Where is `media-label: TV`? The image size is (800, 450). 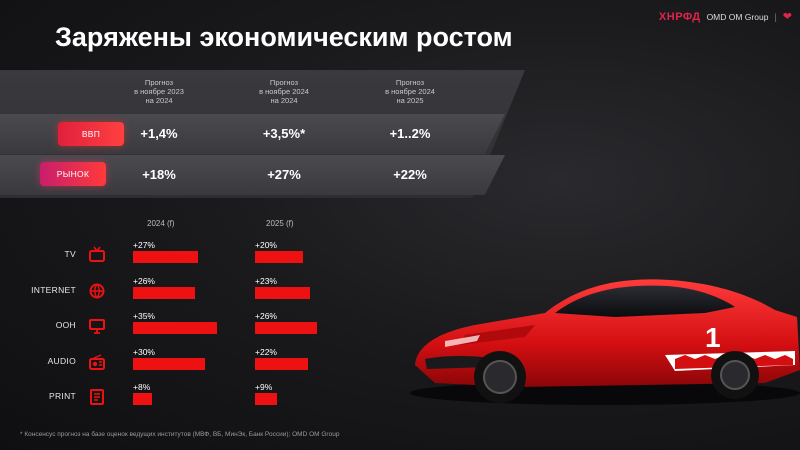
media-label: TV is located at coordinates (70, 254).